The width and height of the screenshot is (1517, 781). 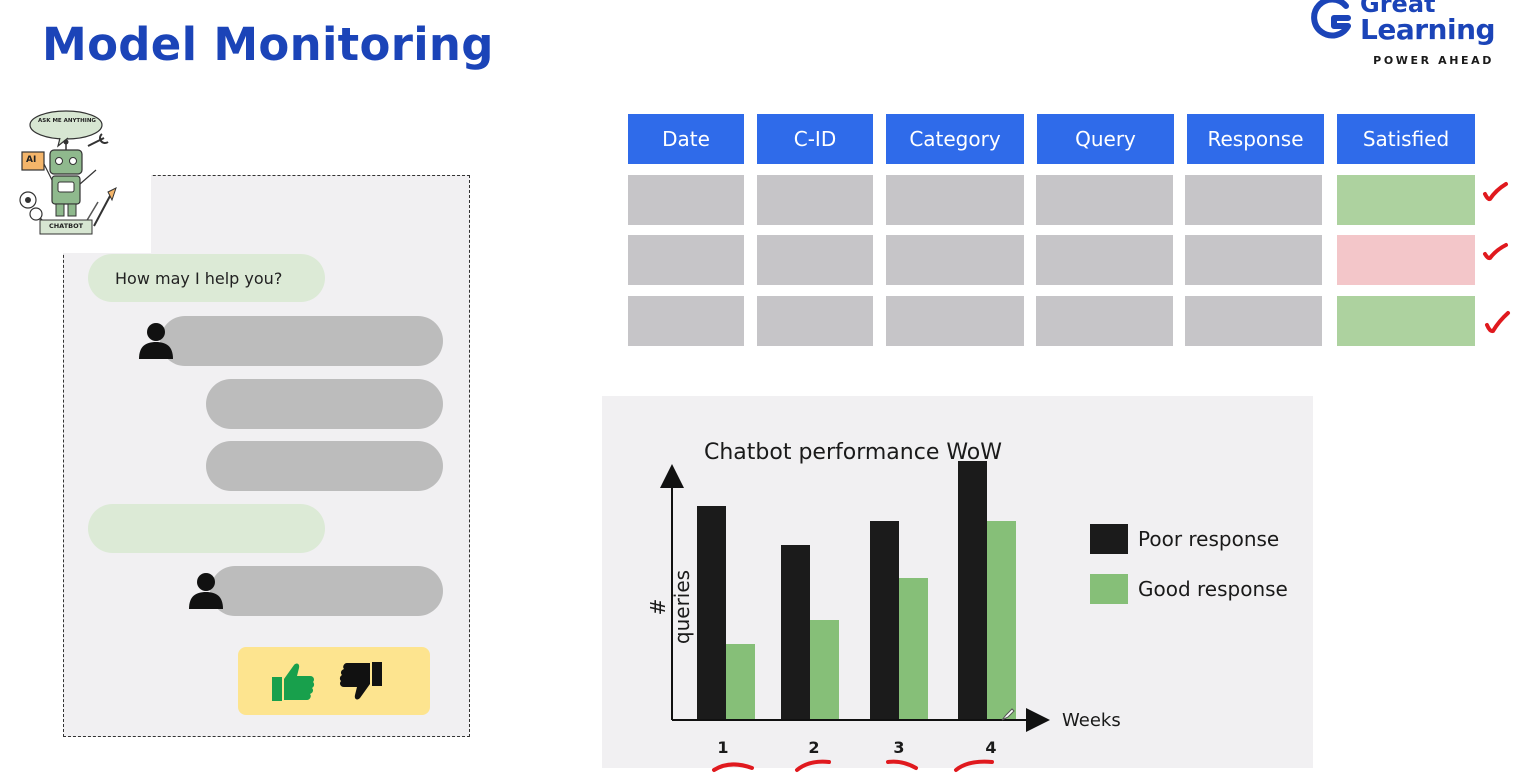 I want to click on legend-swatch-poor, so click(x=1109, y=539).